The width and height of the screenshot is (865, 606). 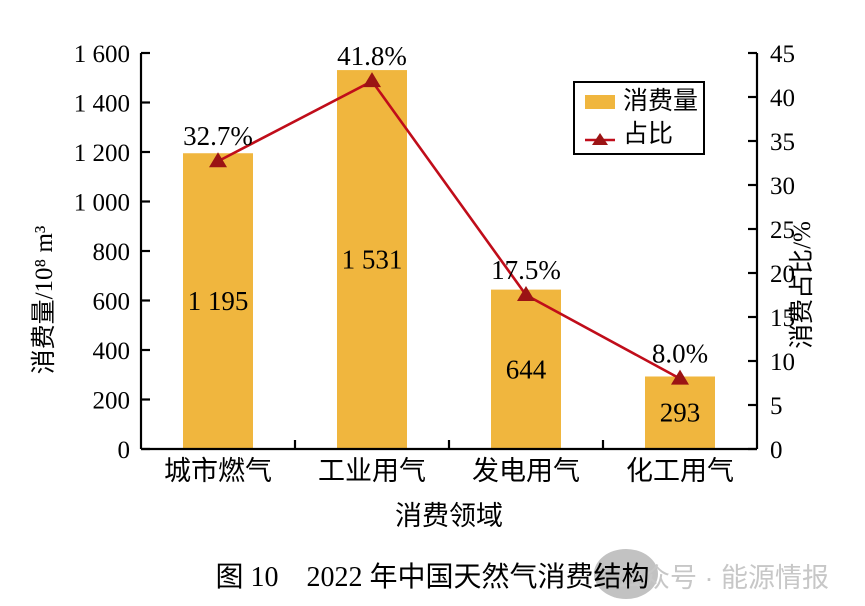 What do you see at coordinates (44, 300) in the screenshot?
I see `left-axis-title: 消费量/10⁸ m³` at bounding box center [44, 300].